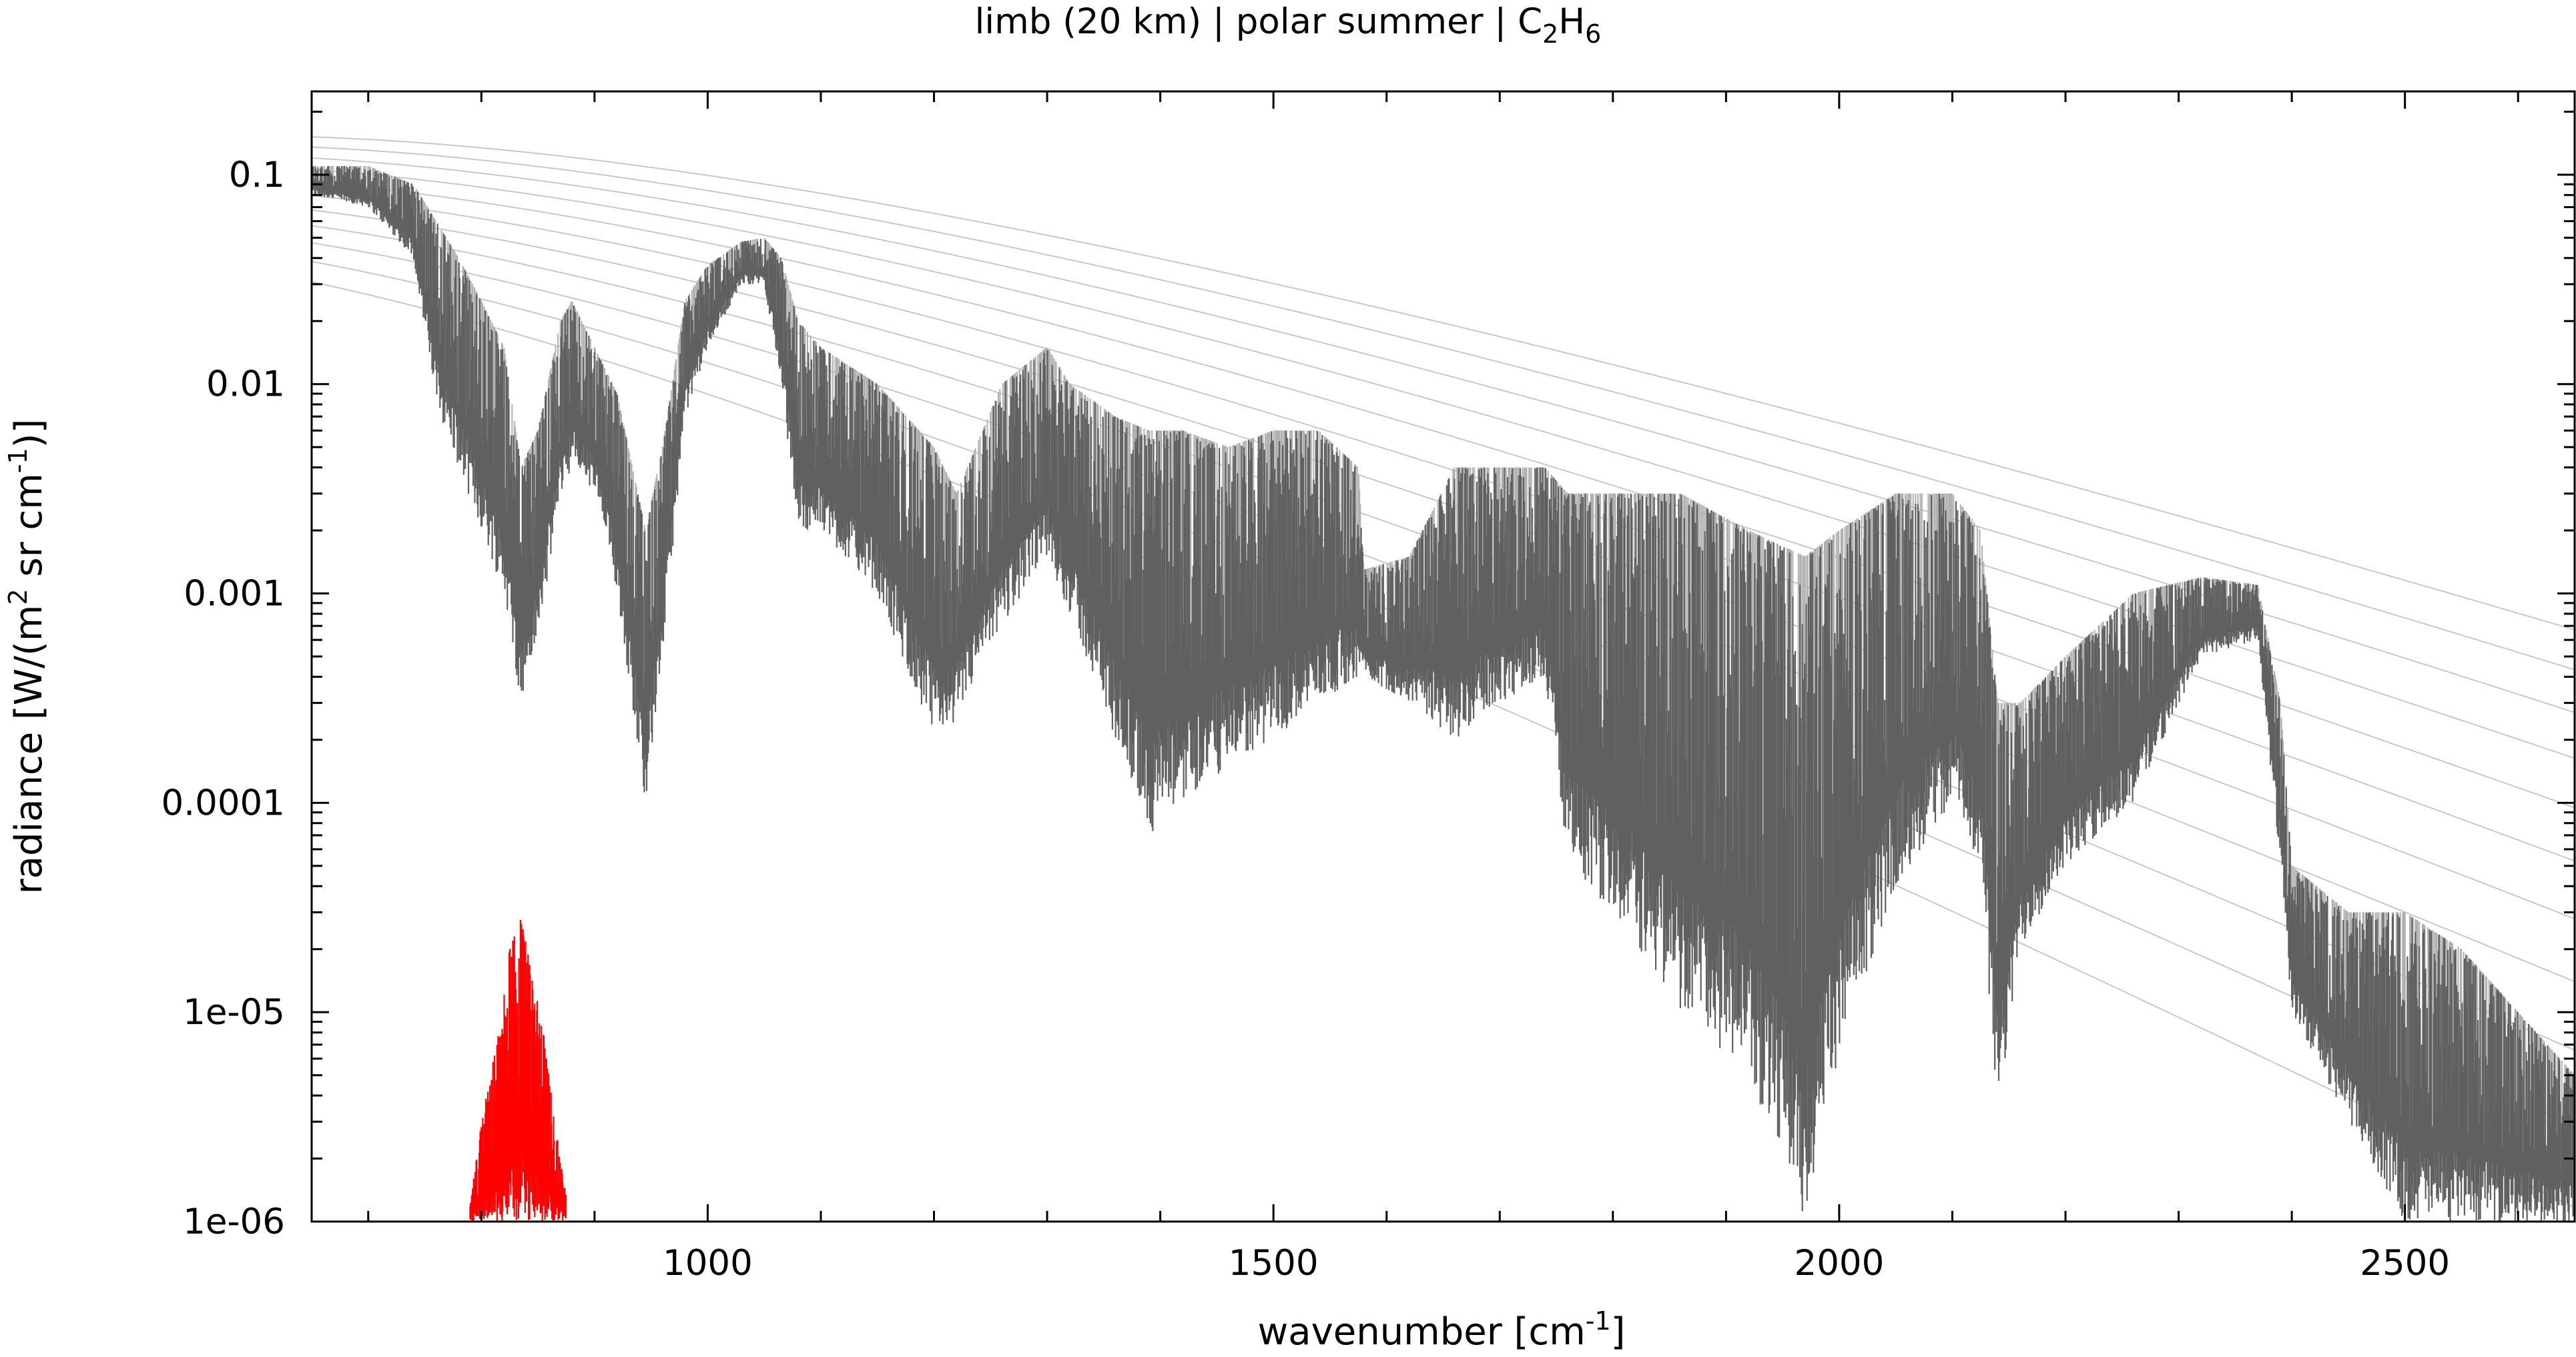 This screenshot has height=1357, width=2576. What do you see at coordinates (223, 803) in the screenshot?
I see `y-tick-label: 0.0001` at bounding box center [223, 803].